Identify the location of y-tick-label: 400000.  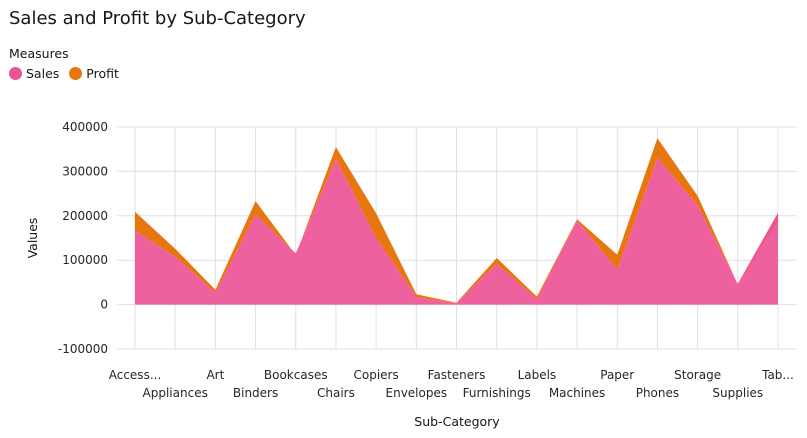
(85, 127).